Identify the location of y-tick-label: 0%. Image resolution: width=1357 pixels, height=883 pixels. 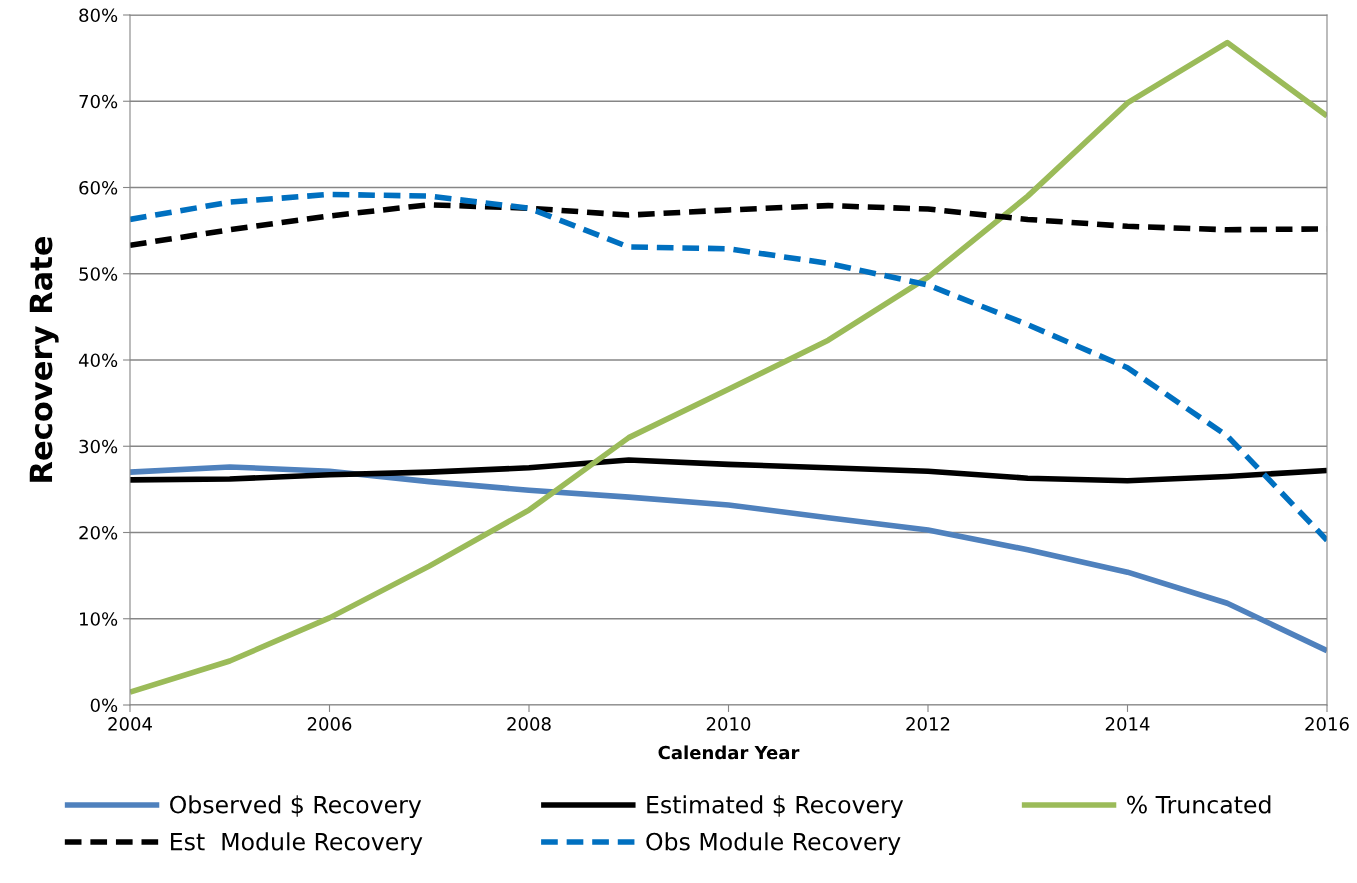
(104, 705).